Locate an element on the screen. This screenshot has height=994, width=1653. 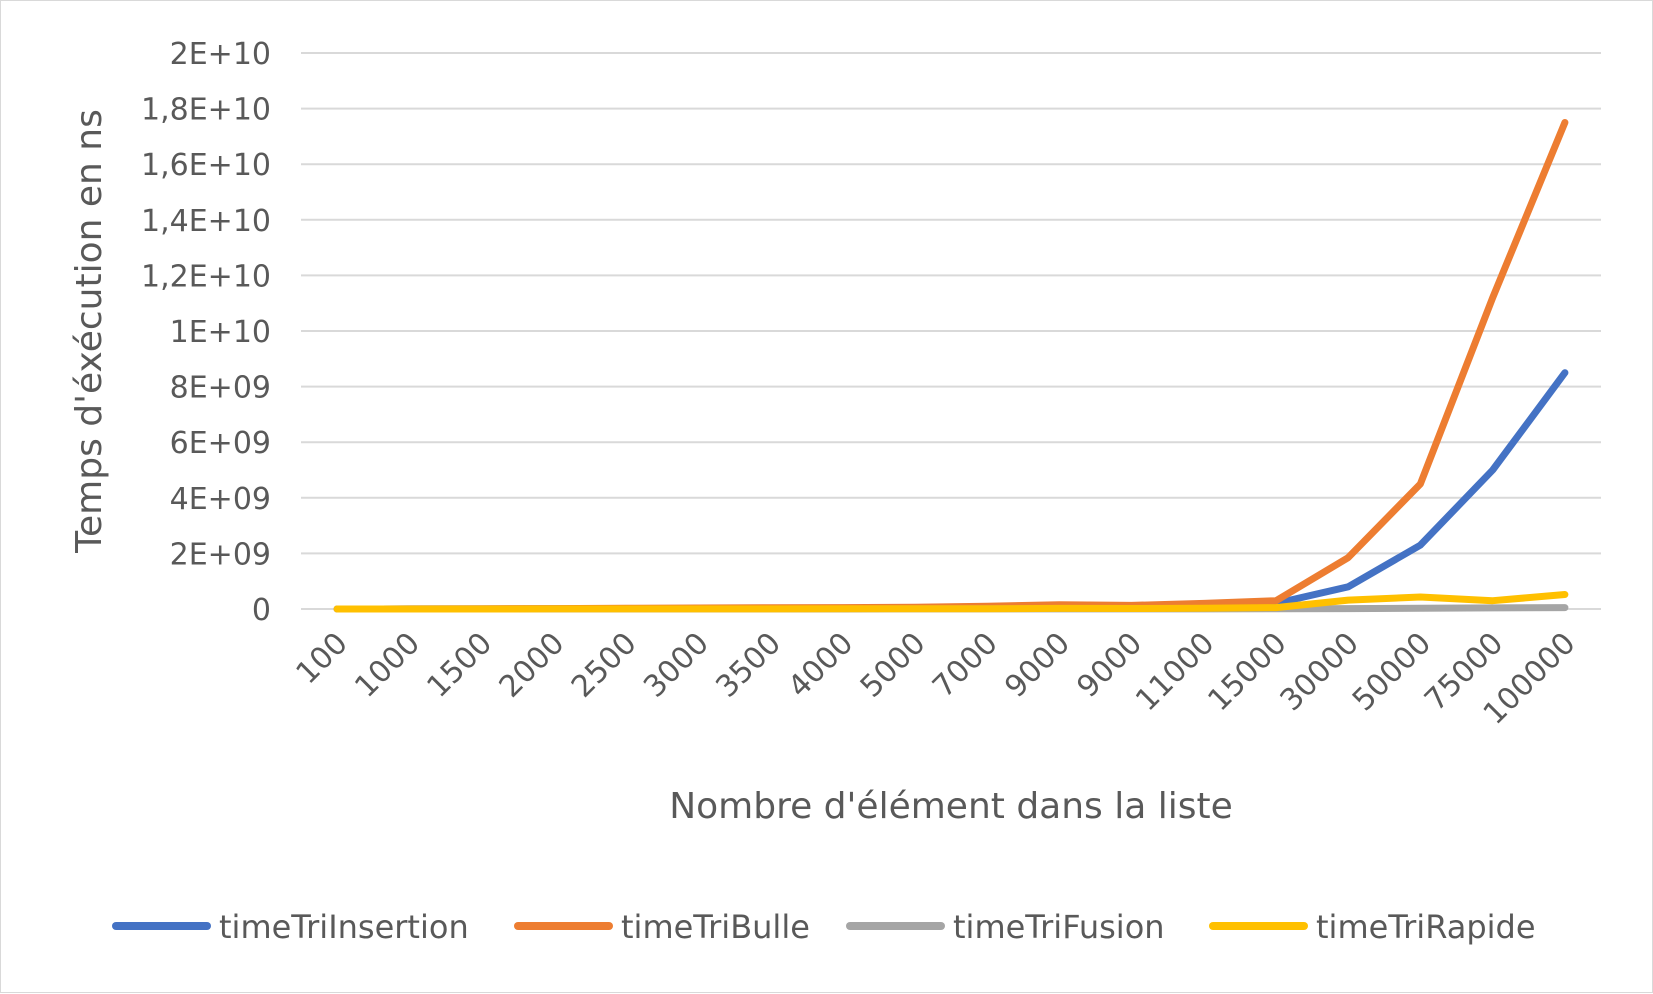
x-tick-label: 9000 is located at coordinates (1037, 665).